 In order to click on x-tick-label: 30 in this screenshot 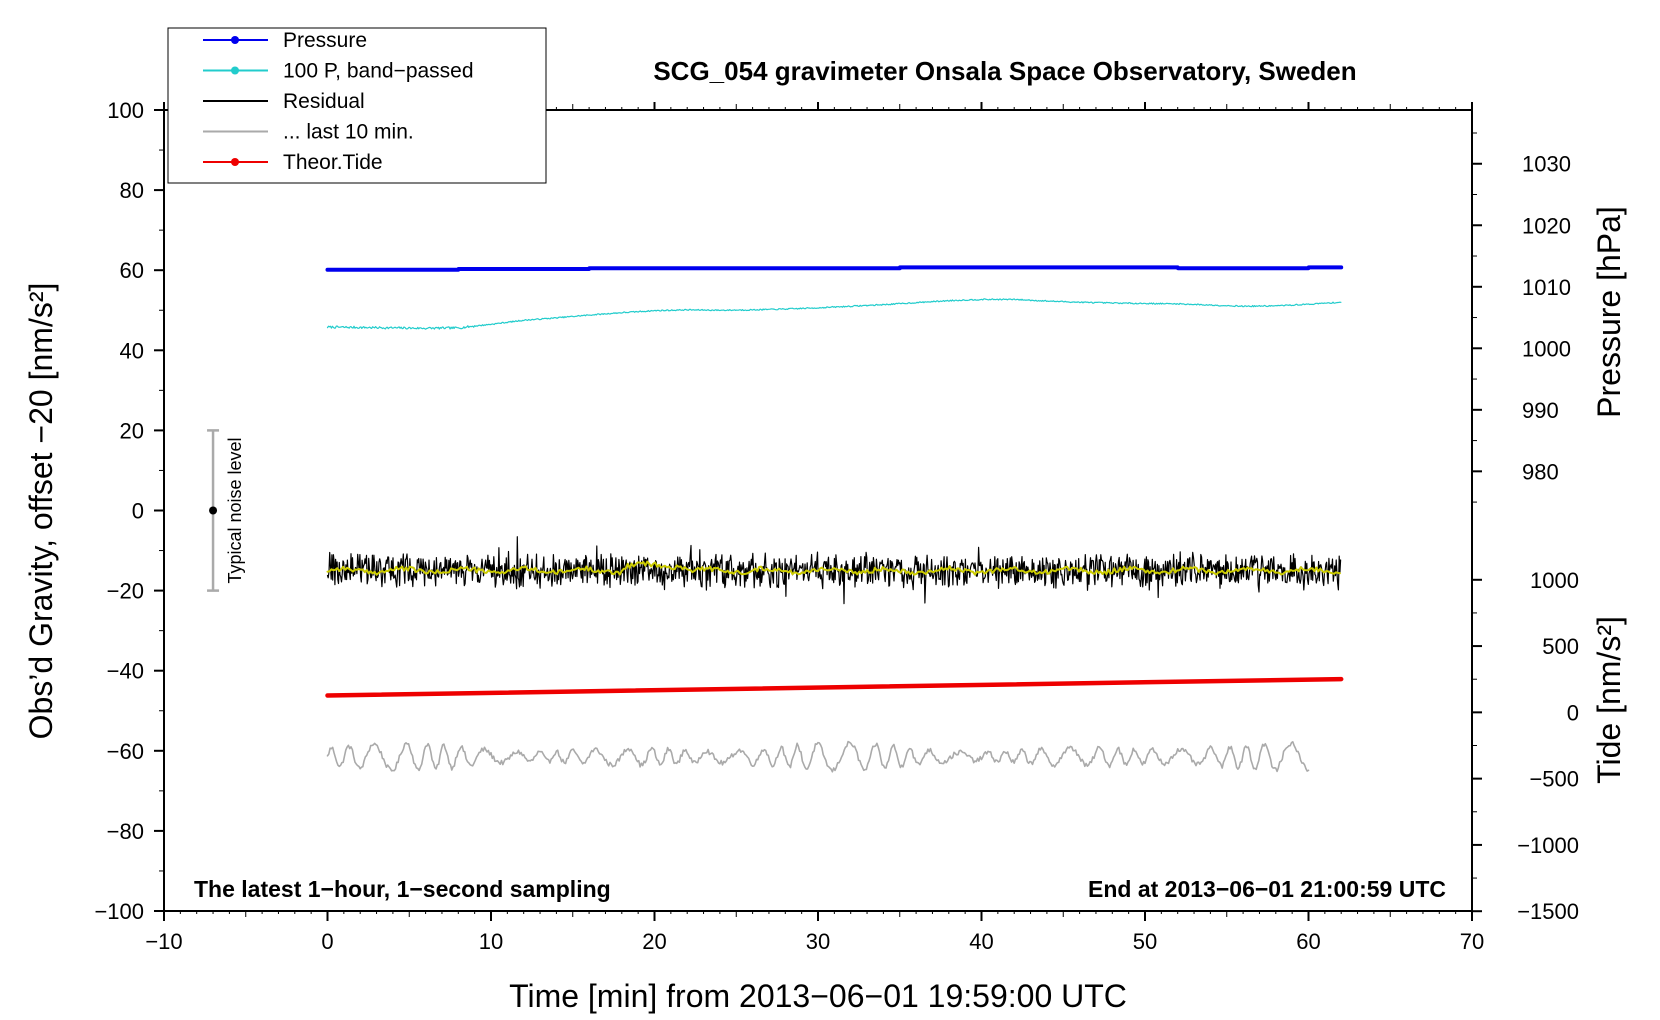, I will do `click(818, 941)`.